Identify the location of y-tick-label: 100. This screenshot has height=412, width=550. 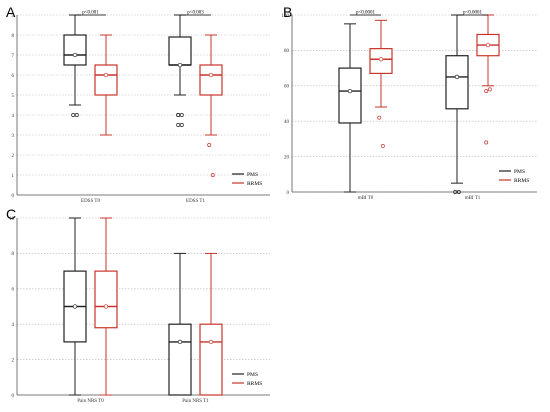
(286, 16).